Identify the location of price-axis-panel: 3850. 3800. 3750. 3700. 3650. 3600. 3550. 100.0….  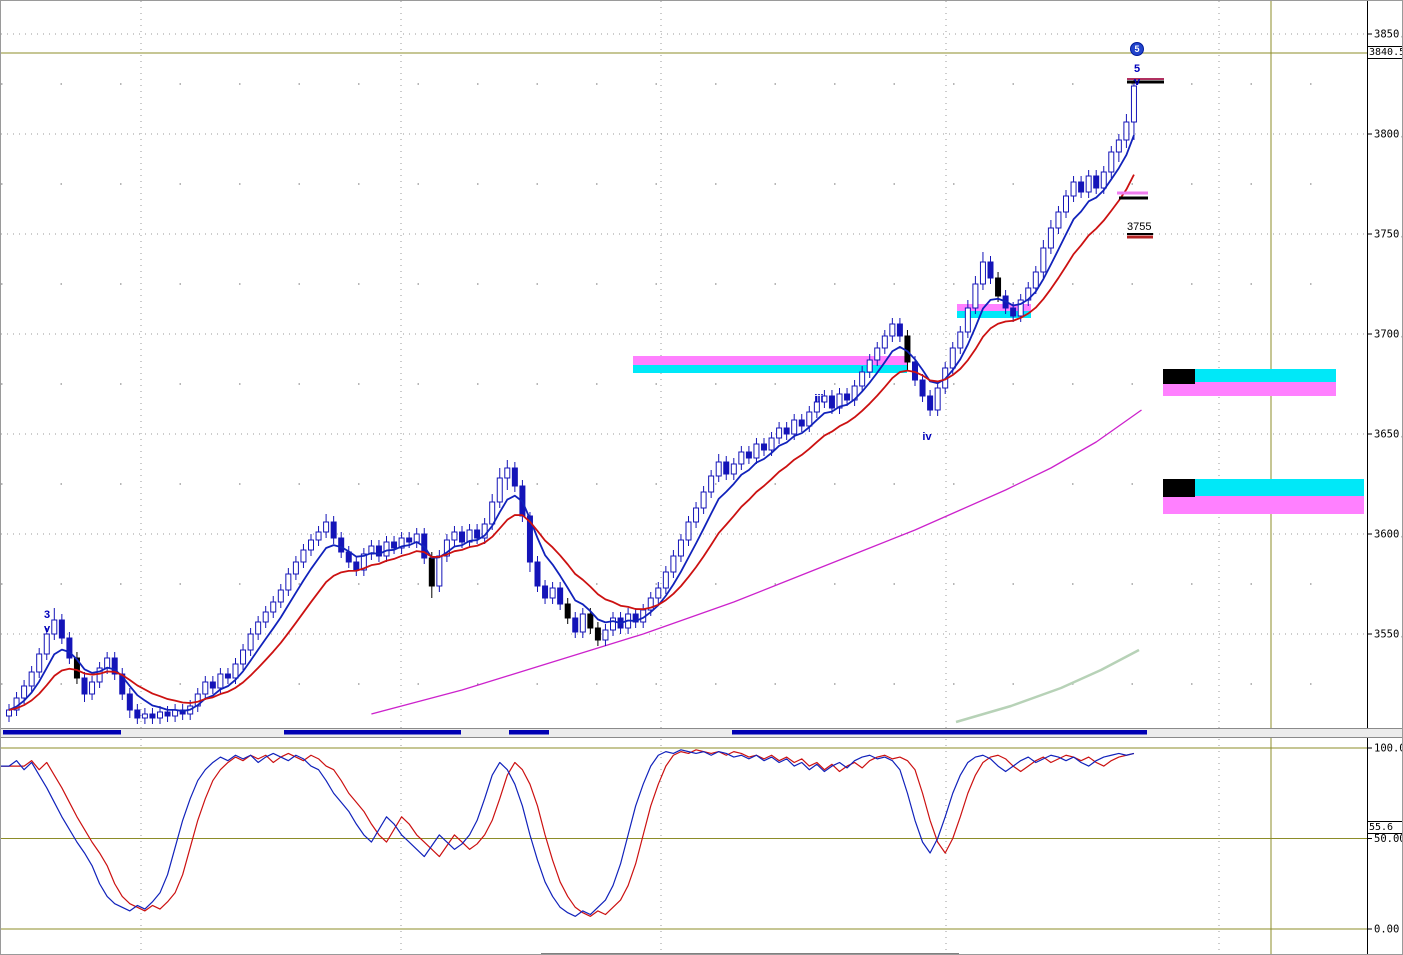
(1385, 477).